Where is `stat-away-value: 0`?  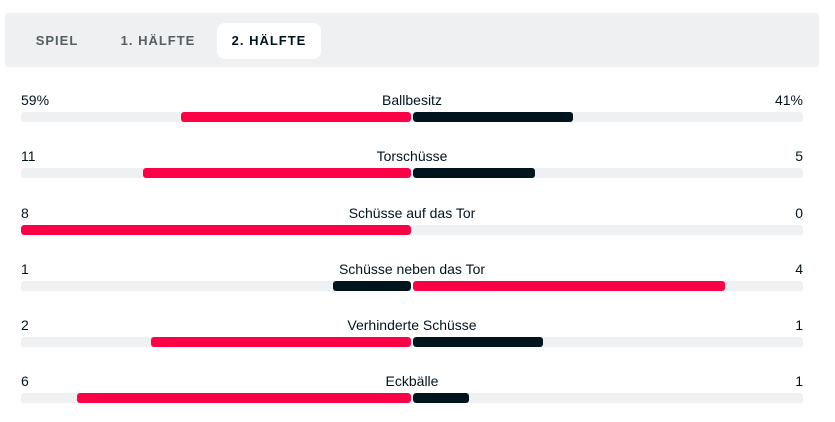 stat-away-value: 0 is located at coordinates (799, 213).